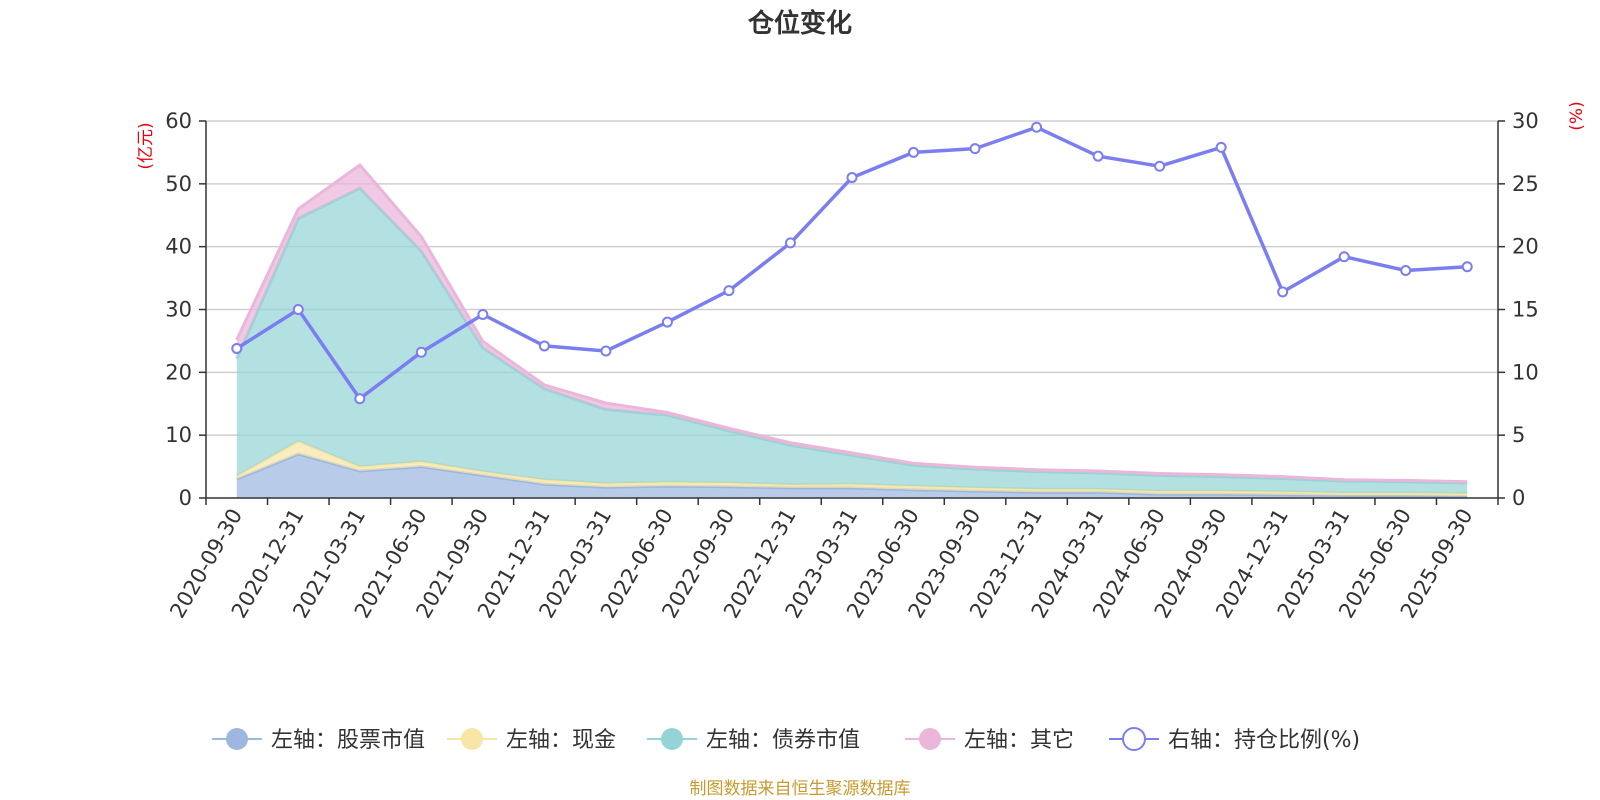 Image resolution: width=1600 pixels, height=800 pixels. What do you see at coordinates (1577, 115) in the screenshot?
I see `right-axis-unit: (%)` at bounding box center [1577, 115].